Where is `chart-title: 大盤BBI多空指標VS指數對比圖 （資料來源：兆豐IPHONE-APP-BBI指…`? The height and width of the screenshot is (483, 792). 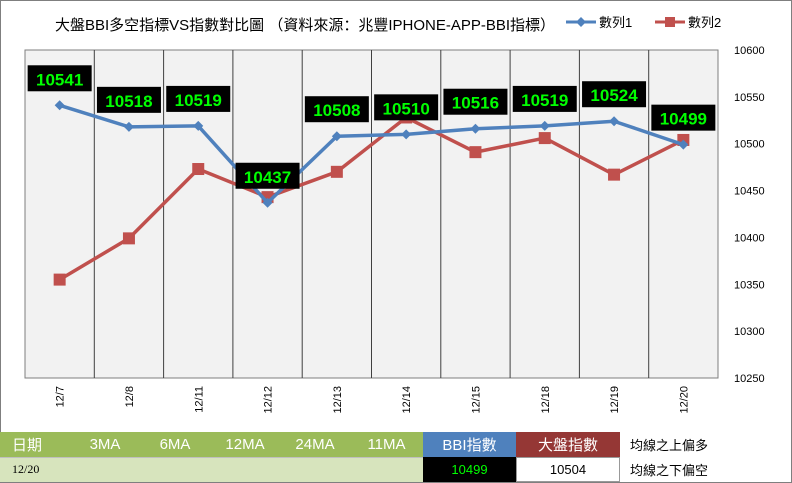
chart-title: 大盤BBI多空指標VS指數對比圖 （資料來源：兆豐IPHONE-APP-BBI指… is located at coordinates (305, 25).